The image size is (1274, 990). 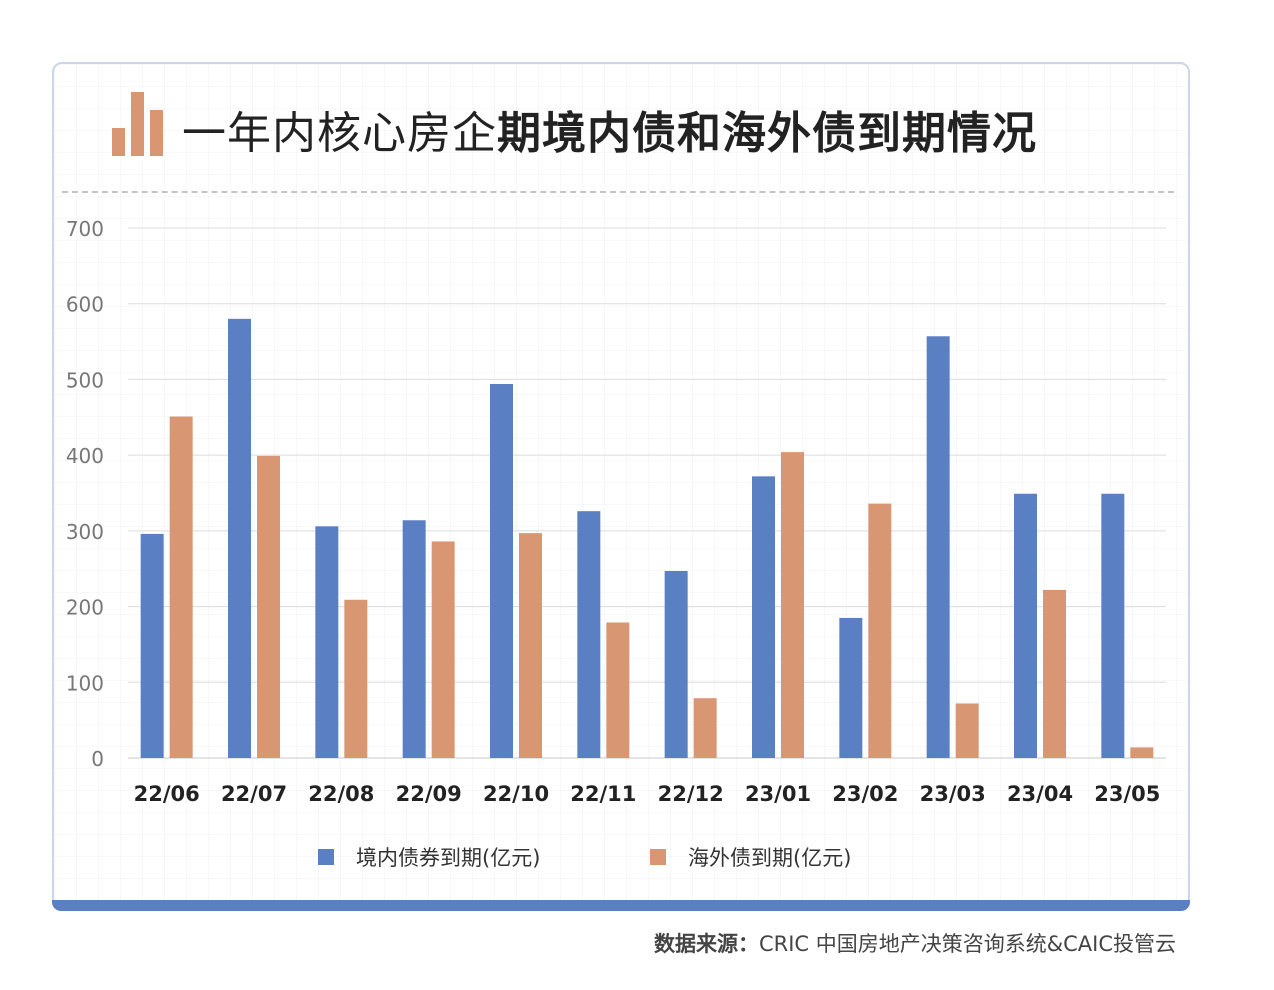 What do you see at coordinates (603, 794) in the screenshot?
I see `x-tick-label: 22/11` at bounding box center [603, 794].